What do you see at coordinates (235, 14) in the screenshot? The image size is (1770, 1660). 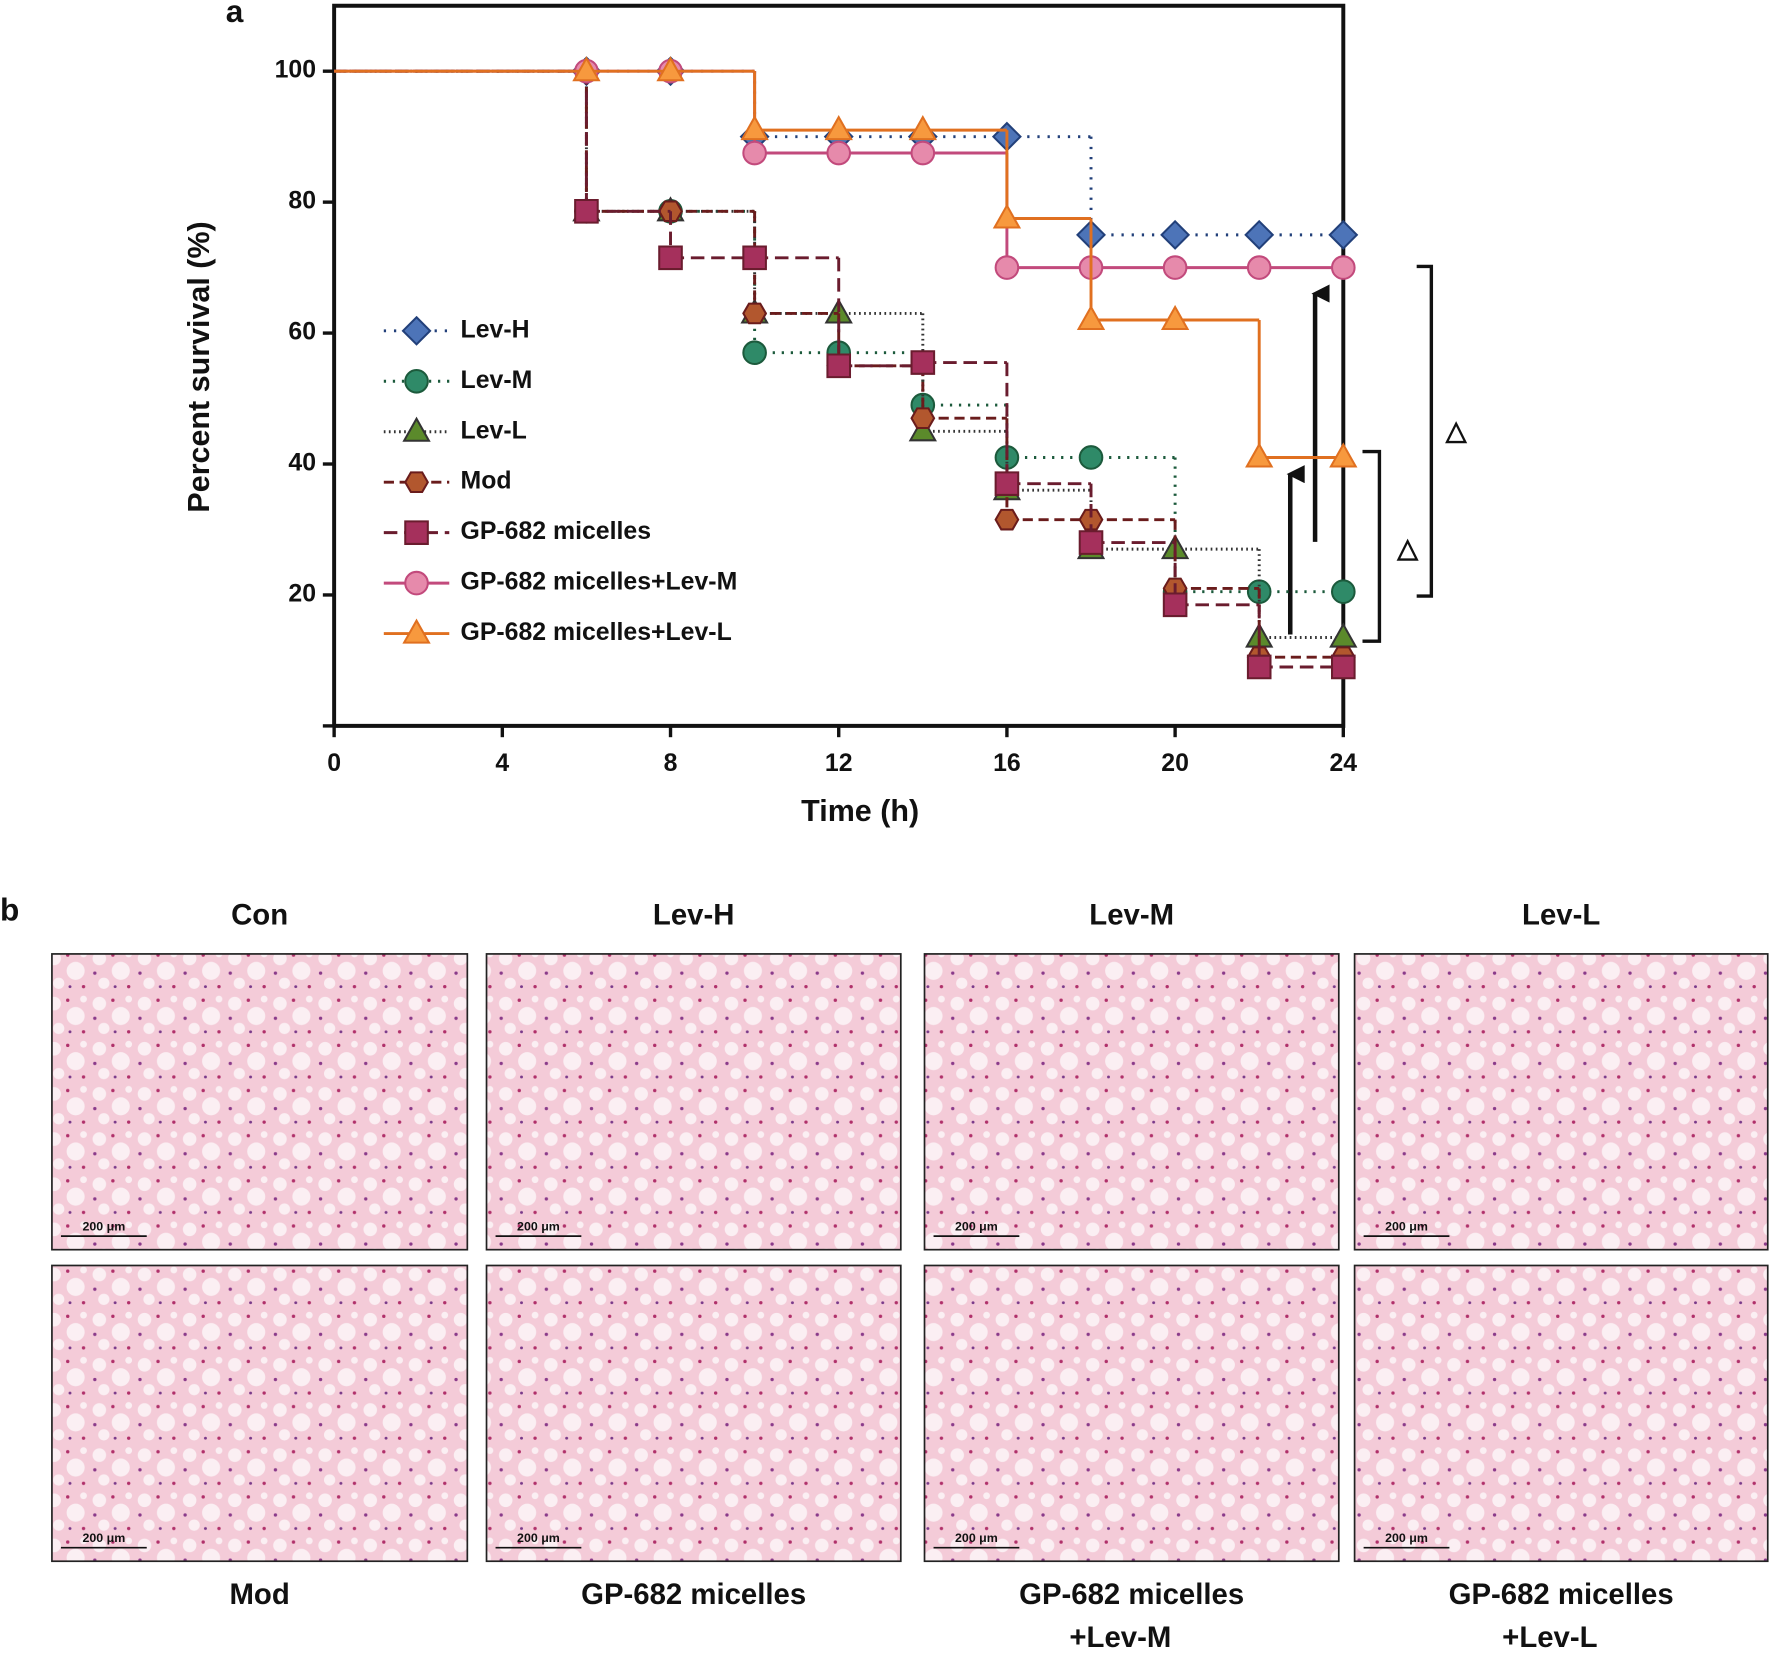 I see `panel-label: a` at bounding box center [235, 14].